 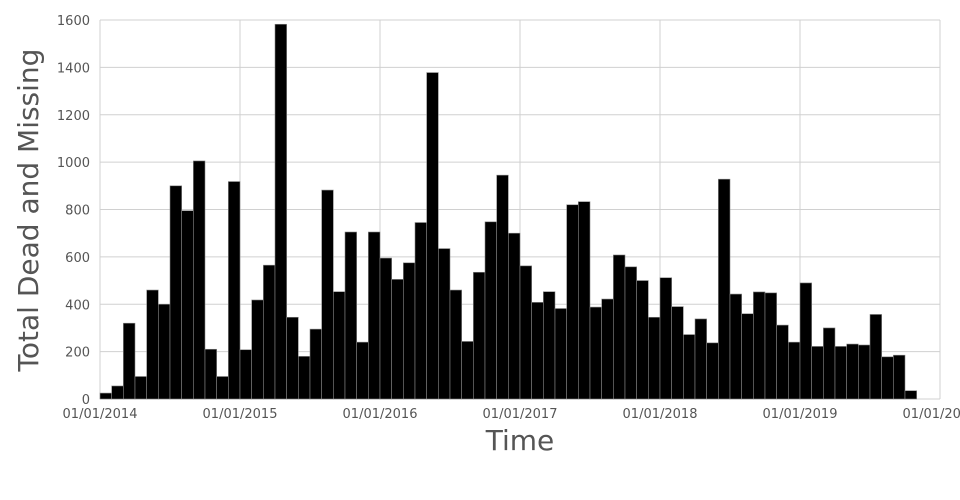 I want to click on x-tick-label: 01/01/2018, so click(x=660, y=414).